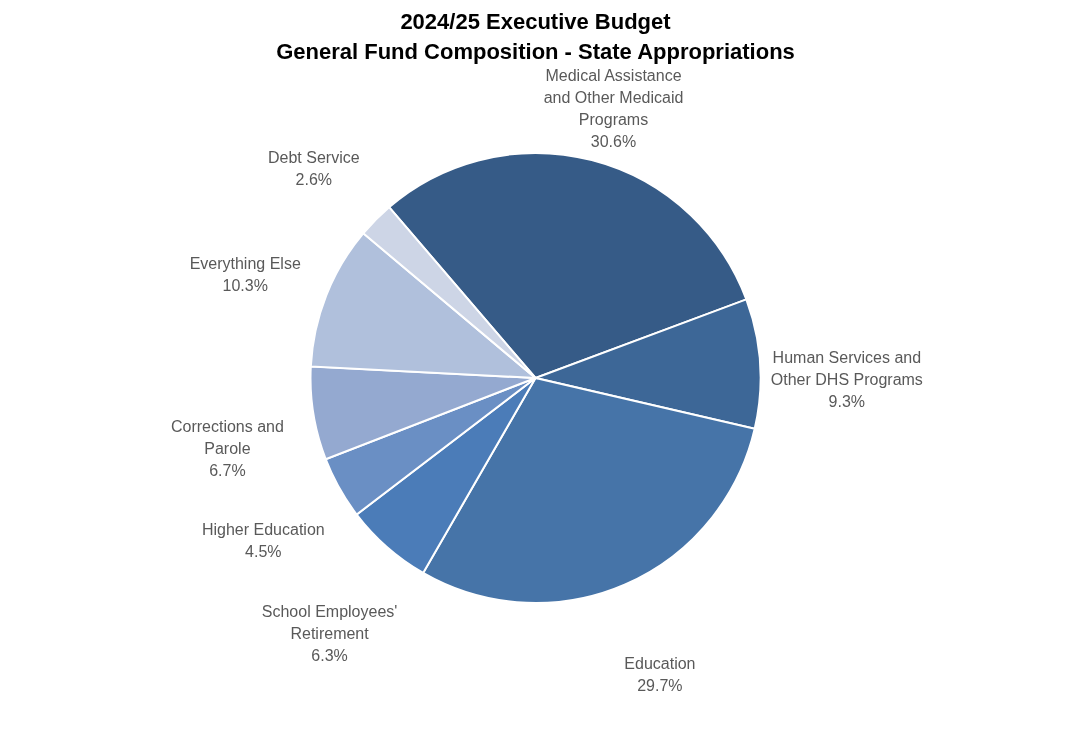  Describe the element at coordinates (535, 21) in the screenshot. I see `text: 2024/25 Executive Budget` at that location.